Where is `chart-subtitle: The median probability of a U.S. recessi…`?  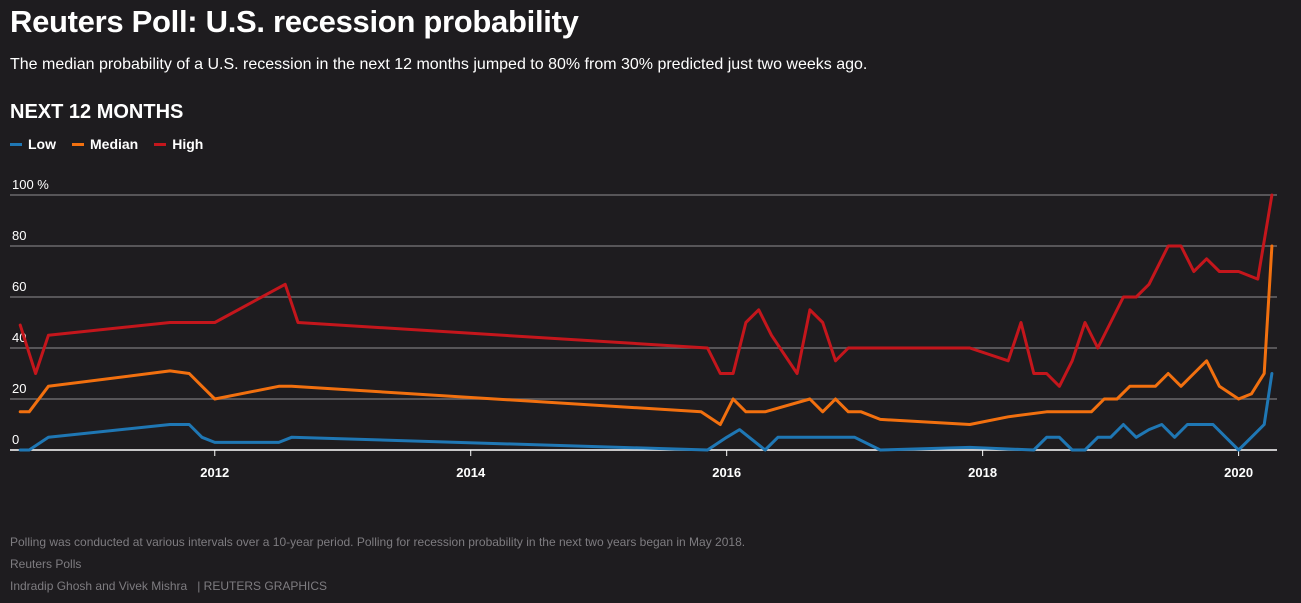
chart-subtitle: The median probability of a U.S. recessi… is located at coordinates (439, 64).